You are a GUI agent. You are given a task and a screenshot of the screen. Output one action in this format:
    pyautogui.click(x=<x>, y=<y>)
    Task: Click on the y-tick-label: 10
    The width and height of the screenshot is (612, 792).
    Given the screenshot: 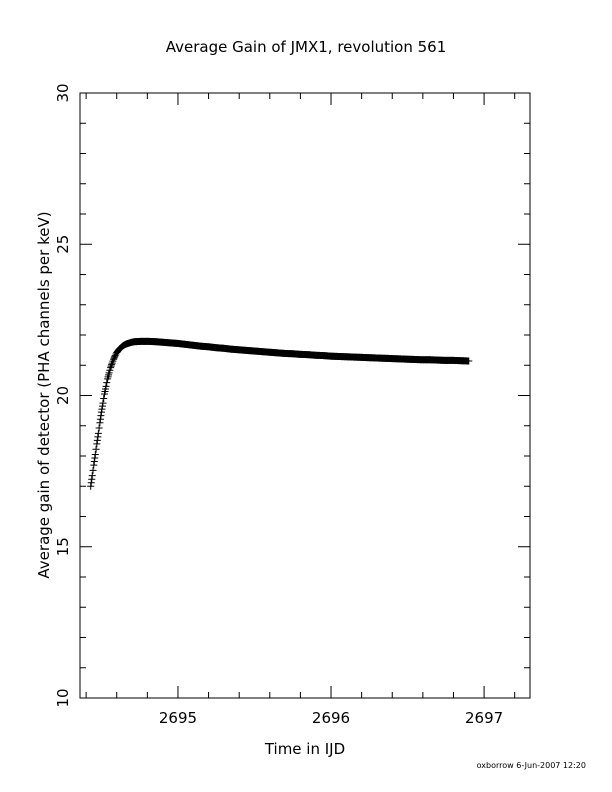 What is the action you would take?
    pyautogui.click(x=63, y=697)
    